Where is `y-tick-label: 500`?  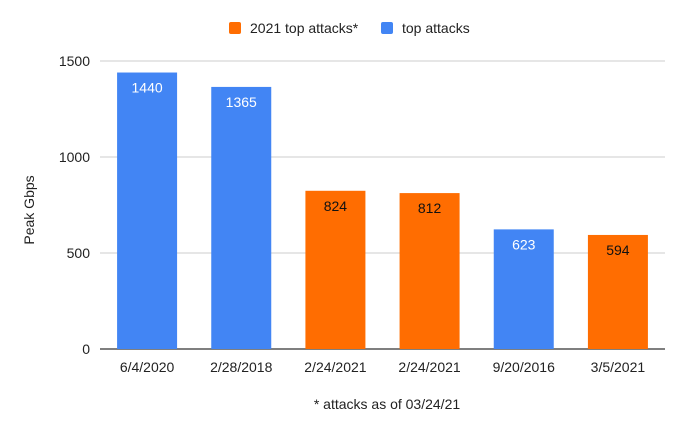
y-tick-label: 500 is located at coordinates (79, 253).